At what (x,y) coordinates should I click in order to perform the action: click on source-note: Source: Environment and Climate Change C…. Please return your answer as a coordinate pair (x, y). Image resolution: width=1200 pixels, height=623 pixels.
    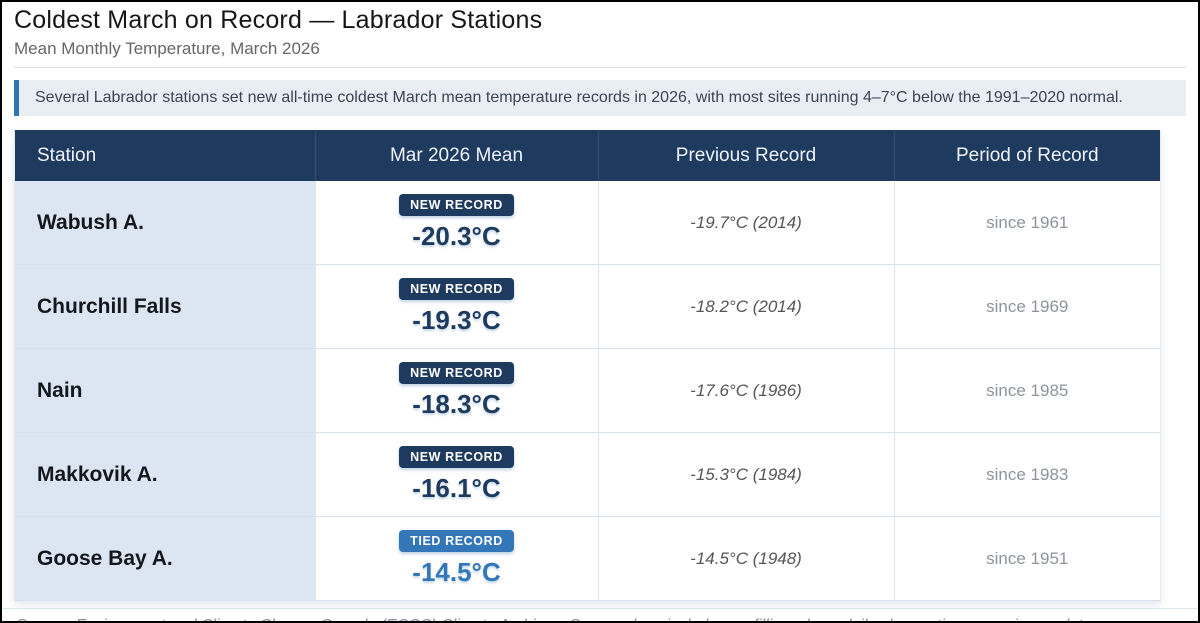
    Looking at the image, I should click on (600, 614).